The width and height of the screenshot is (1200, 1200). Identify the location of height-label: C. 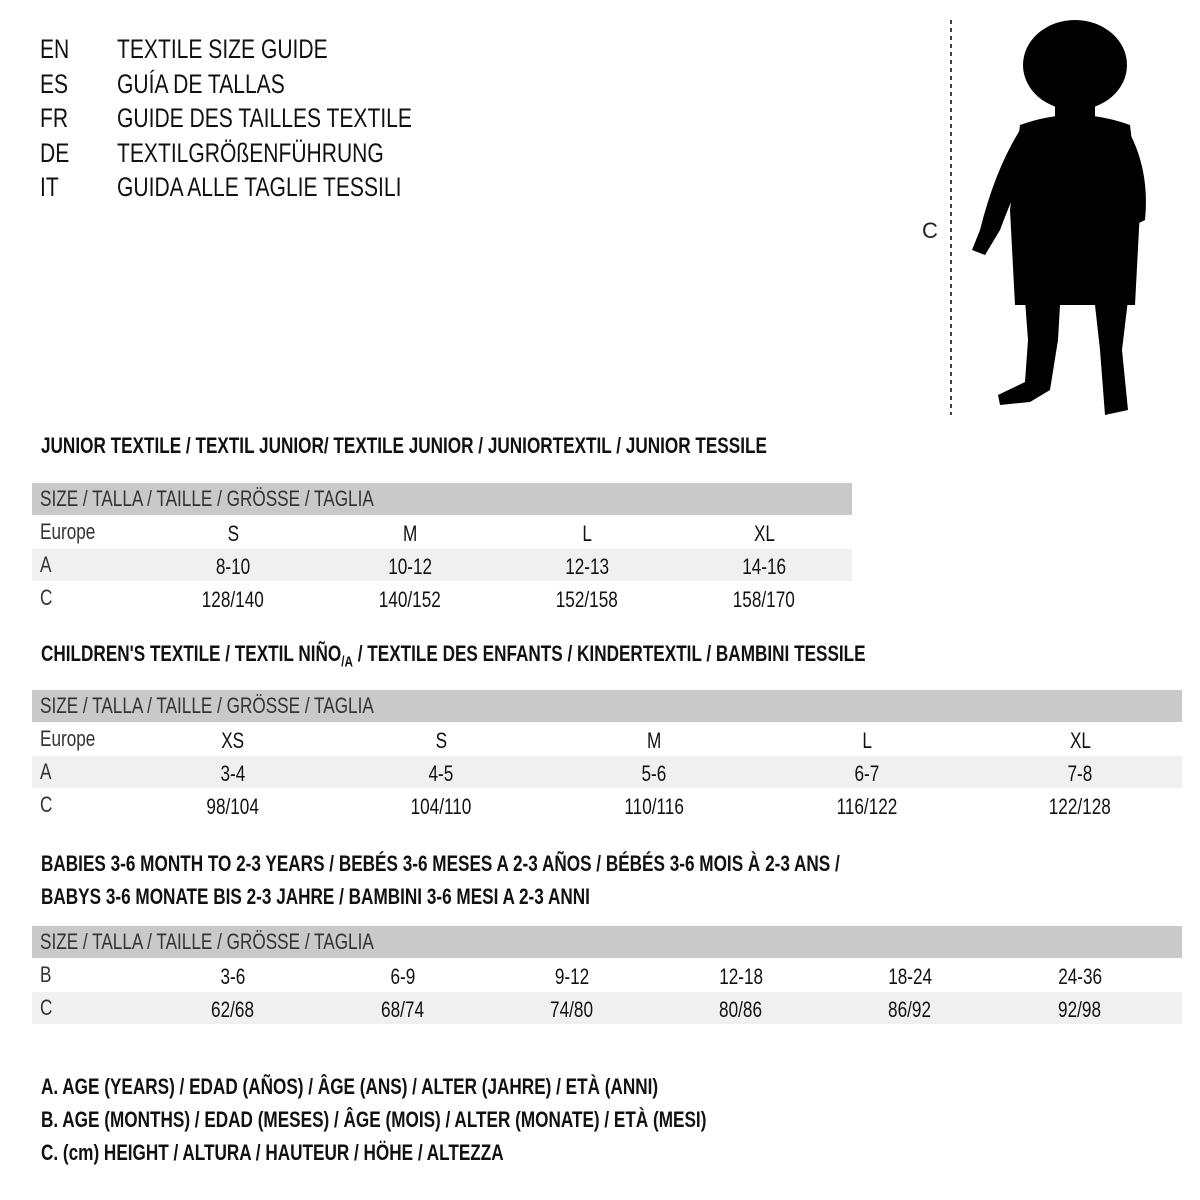
(930, 230).